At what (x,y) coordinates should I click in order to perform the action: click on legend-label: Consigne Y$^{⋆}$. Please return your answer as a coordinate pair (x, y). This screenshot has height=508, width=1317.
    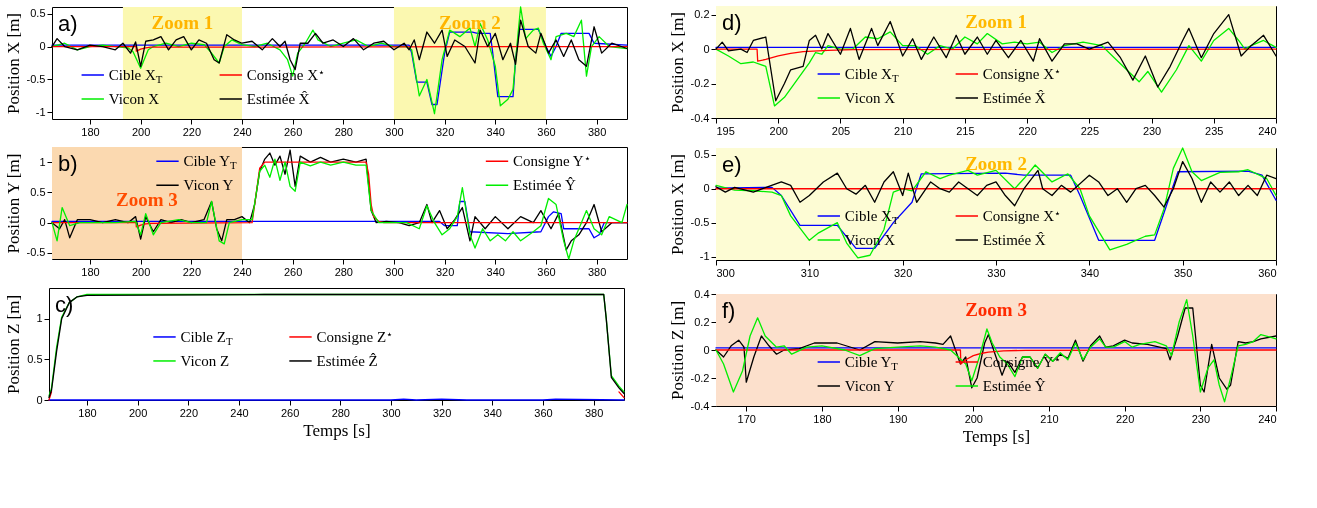
    Looking at the image, I should click on (552, 160).